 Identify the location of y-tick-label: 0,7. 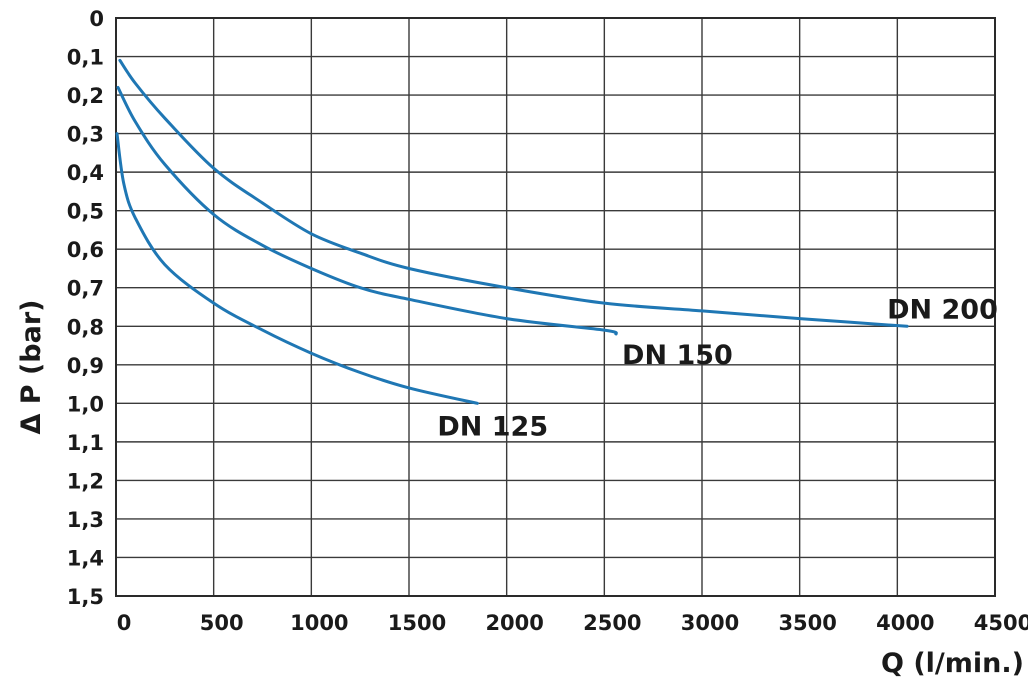
(85, 289).